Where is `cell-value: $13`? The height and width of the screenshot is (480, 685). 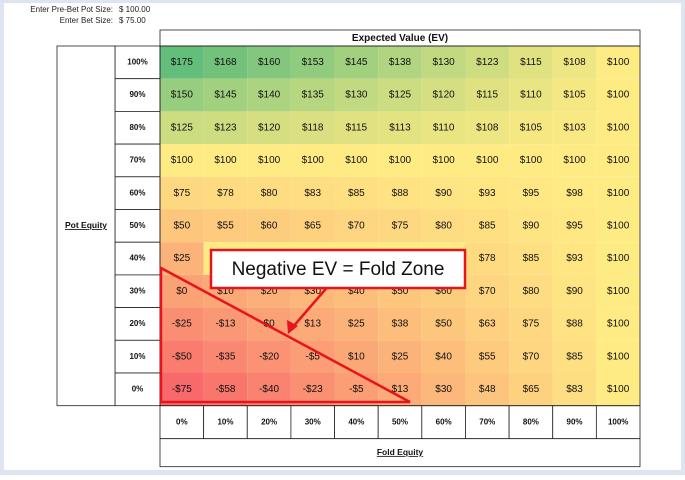
cell-value: $13 is located at coordinates (312, 324).